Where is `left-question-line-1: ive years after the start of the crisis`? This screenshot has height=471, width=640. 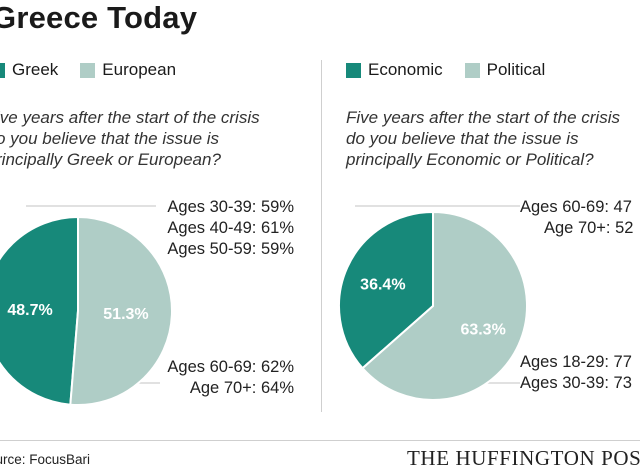
left-question-line-1: ive years after the start of the crisis is located at coordinates (130, 117).